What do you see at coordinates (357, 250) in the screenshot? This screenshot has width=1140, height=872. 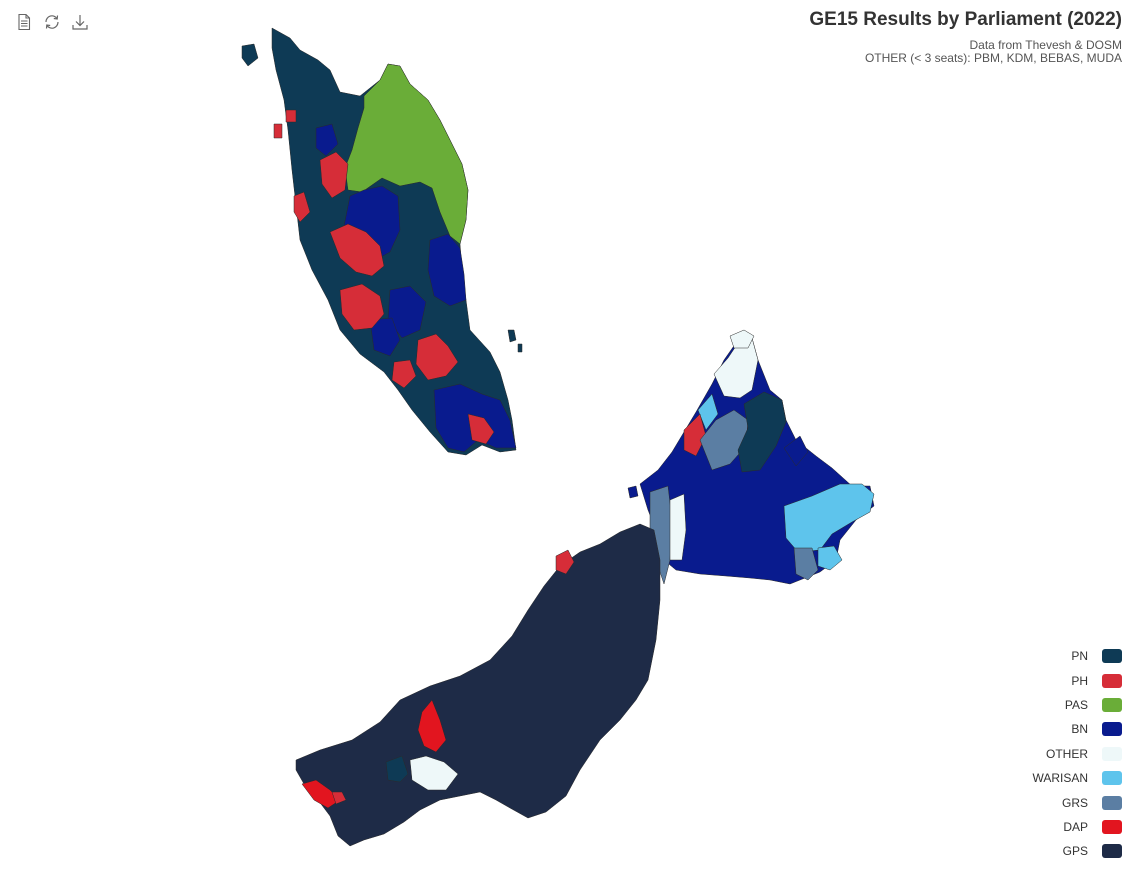 I see `region-ph-perak` at bounding box center [357, 250].